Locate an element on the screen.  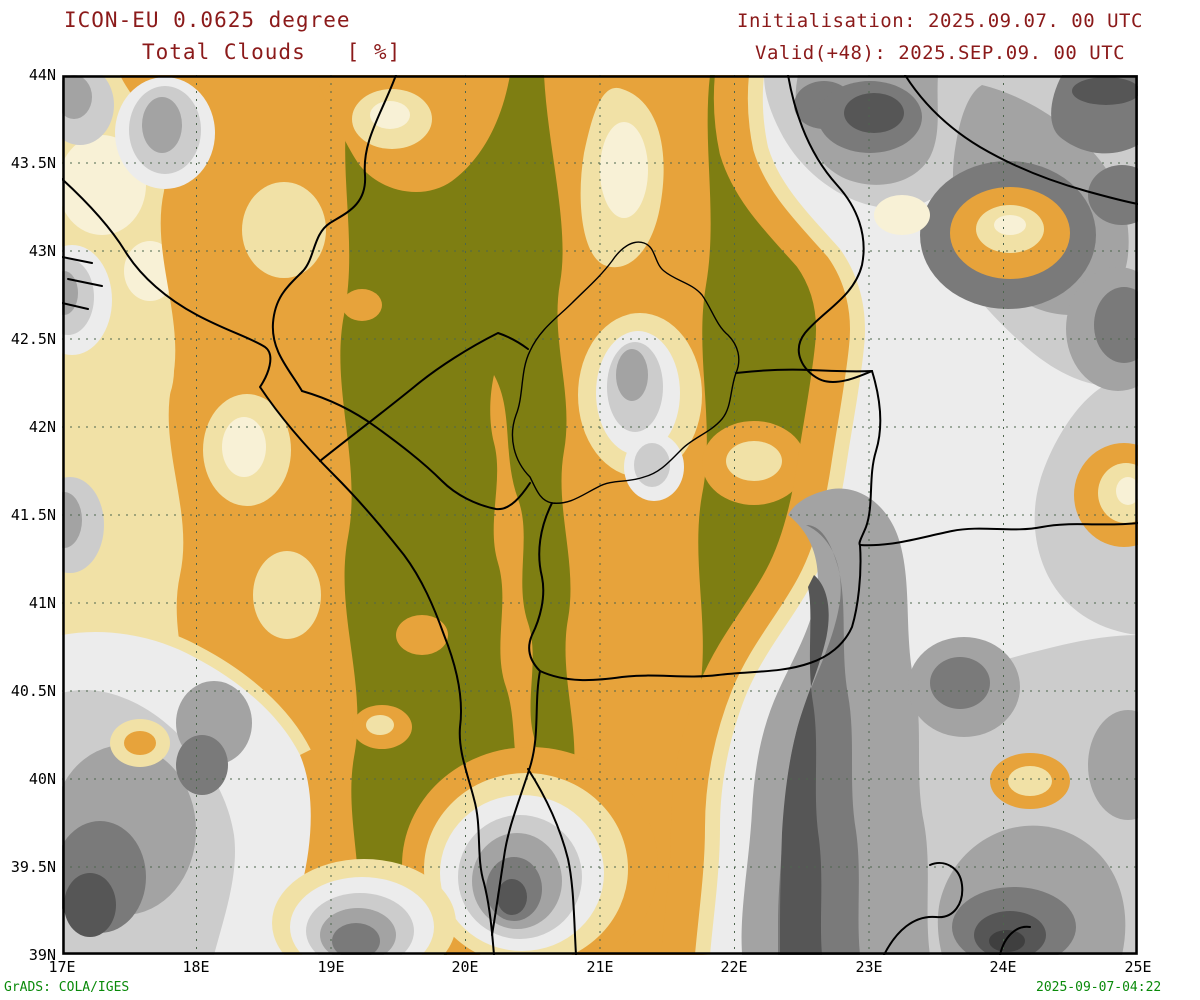
lon-tick-label: 23E is located at coordinates (869, 967).